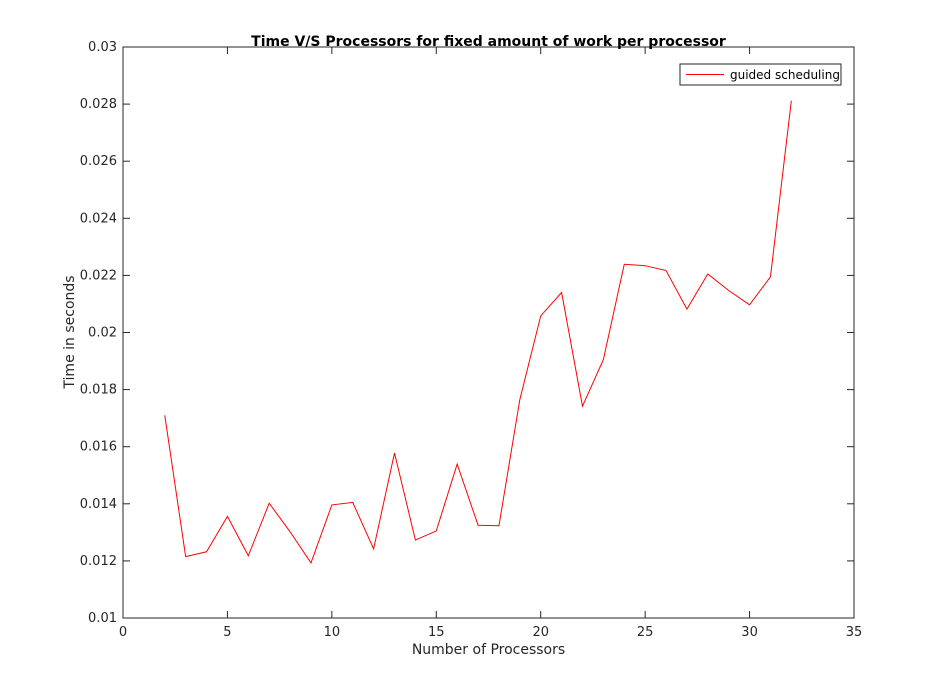 This screenshot has height=694, width=944. Describe the element at coordinates (98, 504) in the screenshot. I see `y-tick-label: 0.014` at that location.